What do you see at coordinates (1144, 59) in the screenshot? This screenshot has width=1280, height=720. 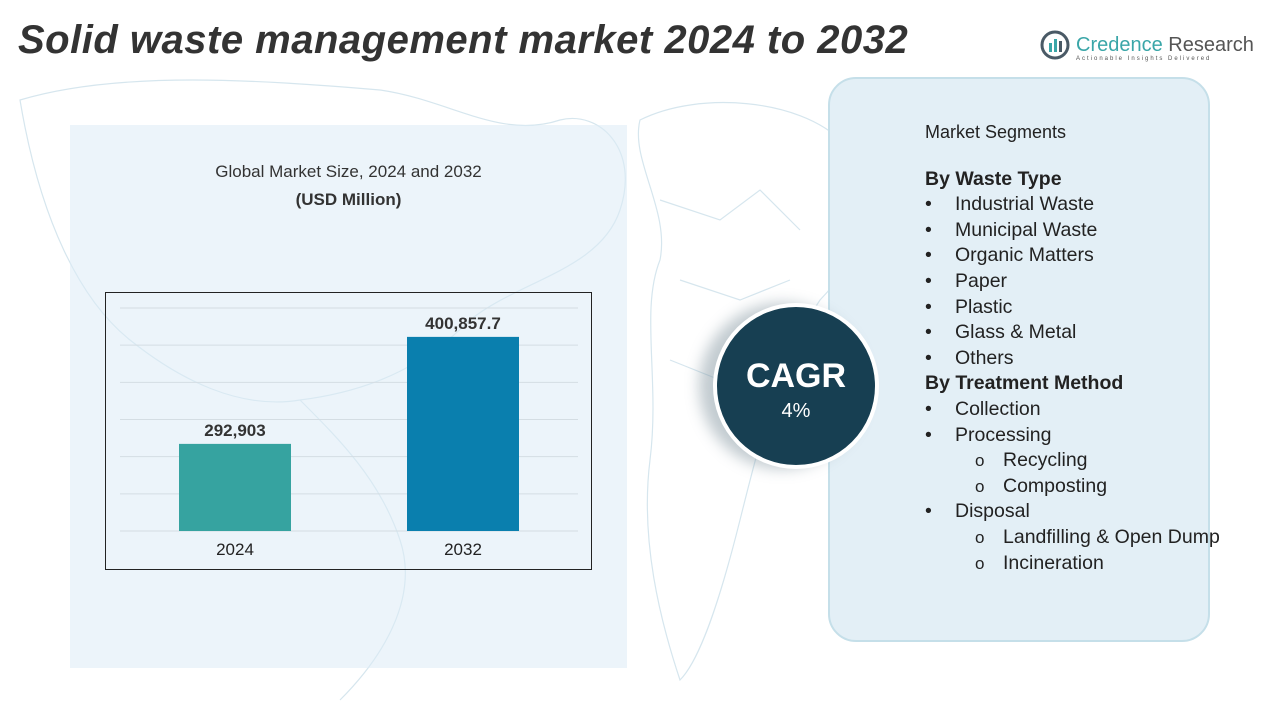 I see `logo-tagline: Actionable Insights Delivered` at bounding box center [1144, 59].